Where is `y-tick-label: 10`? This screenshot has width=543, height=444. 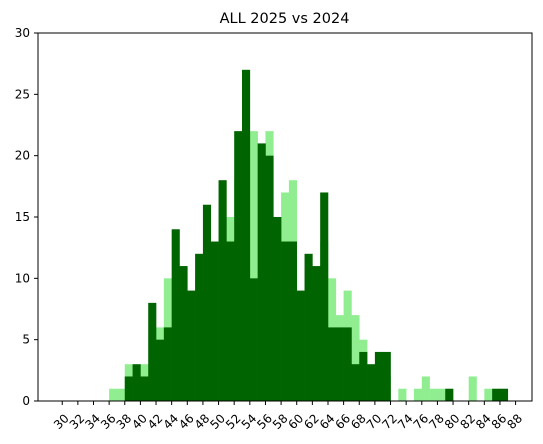 y-tick-label: 10 is located at coordinates (22, 278).